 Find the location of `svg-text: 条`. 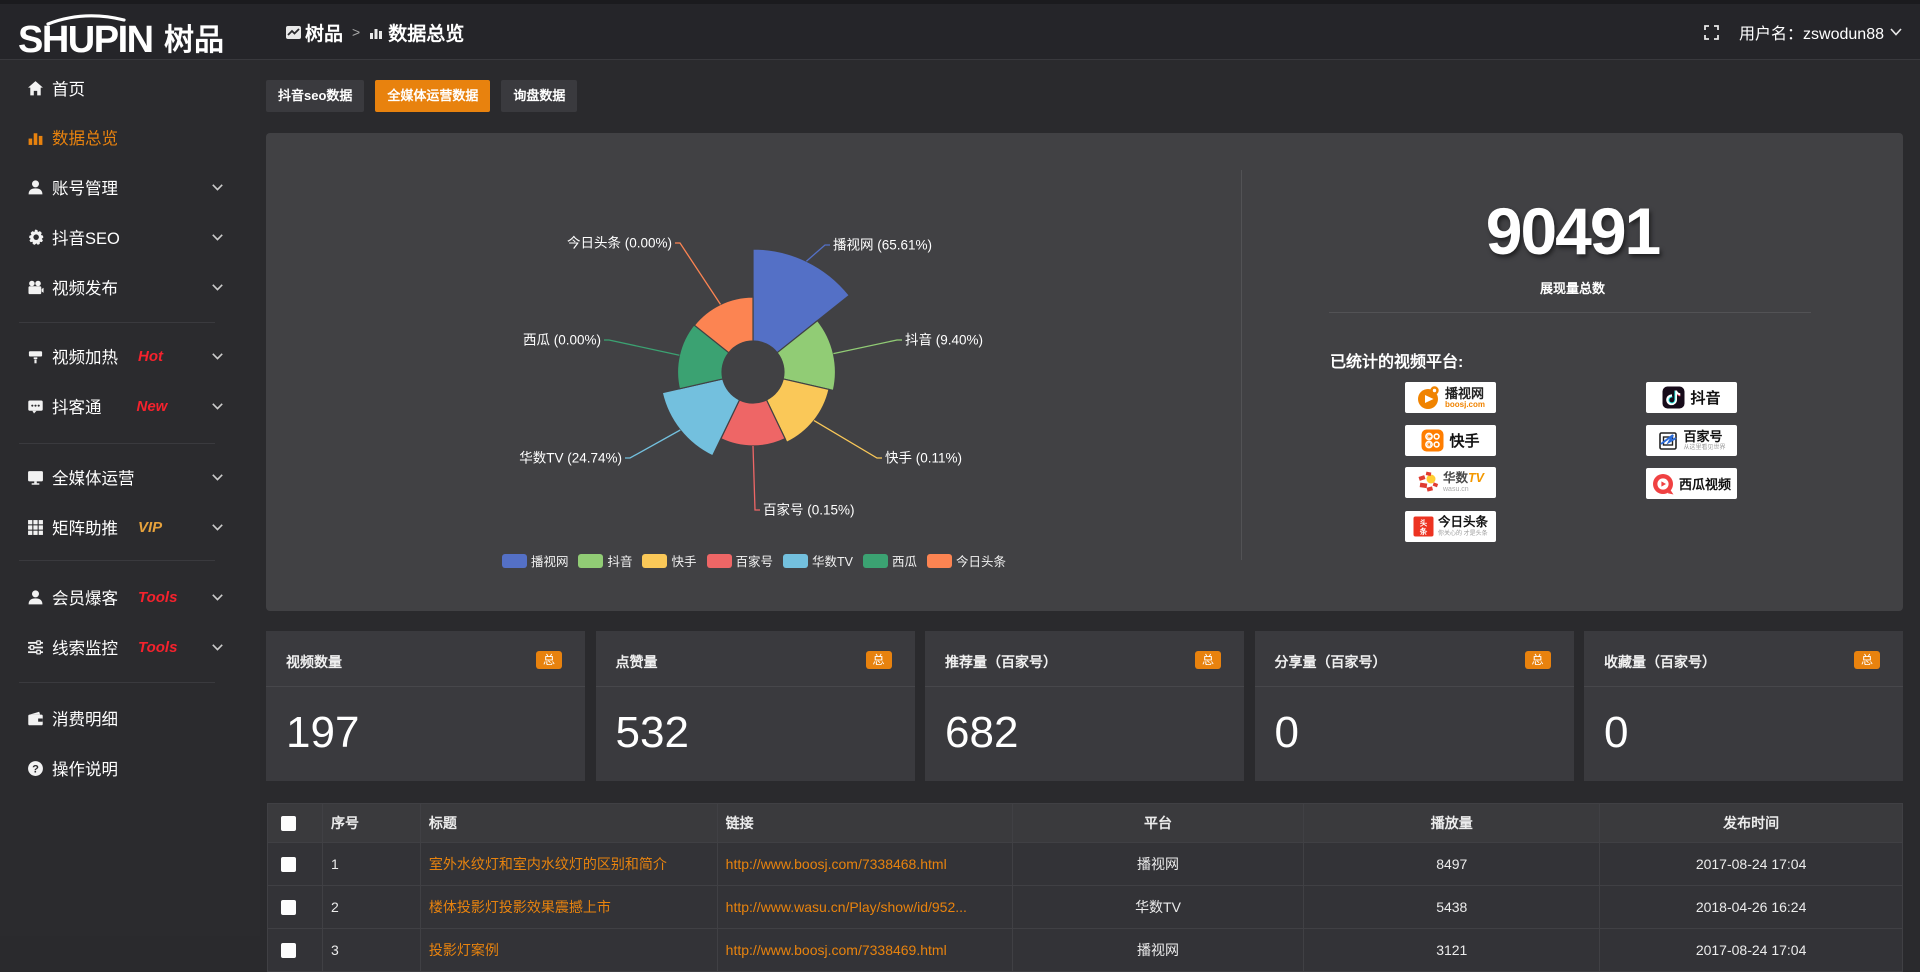

svg-text: 条 is located at coordinates (1423, 531).